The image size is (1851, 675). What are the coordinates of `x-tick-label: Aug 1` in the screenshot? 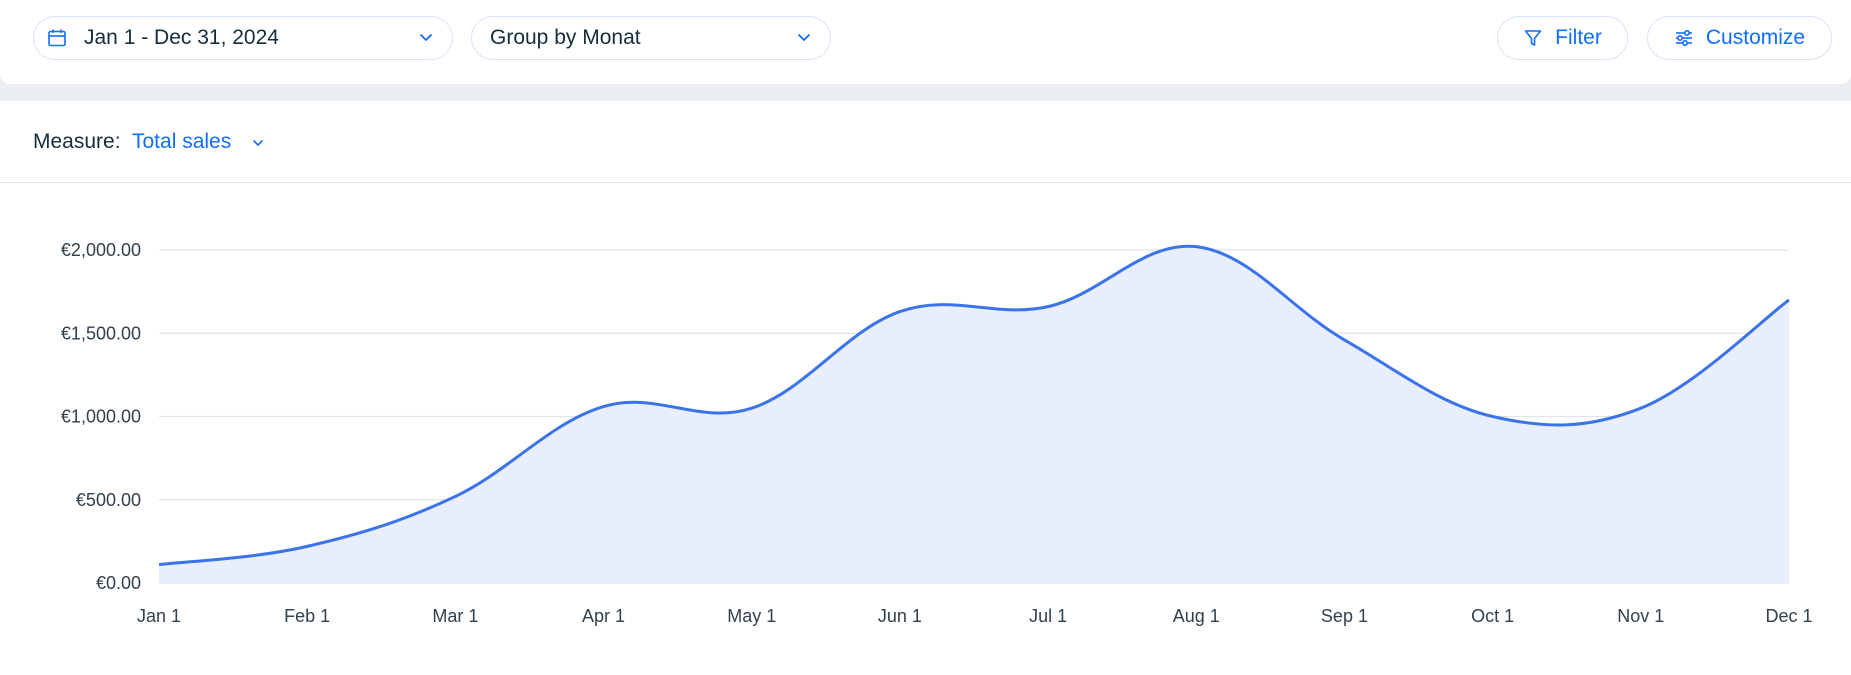 It's located at (1196, 616).